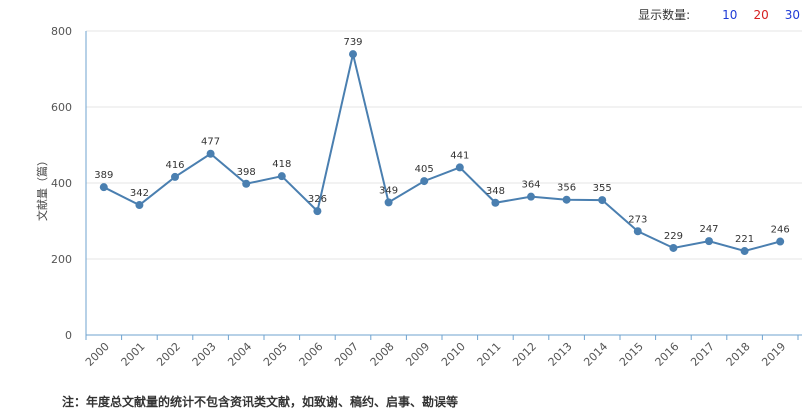 The image size is (810, 412). What do you see at coordinates (531, 196) in the screenshot?
I see `data-point-2012` at bounding box center [531, 196].